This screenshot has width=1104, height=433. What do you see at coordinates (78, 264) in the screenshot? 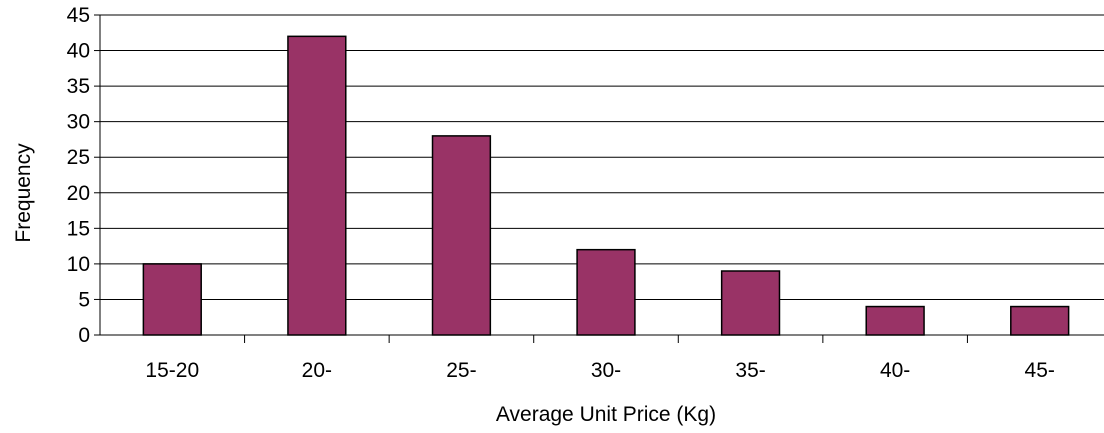
I see `y-tick-label: 10` at bounding box center [78, 264].